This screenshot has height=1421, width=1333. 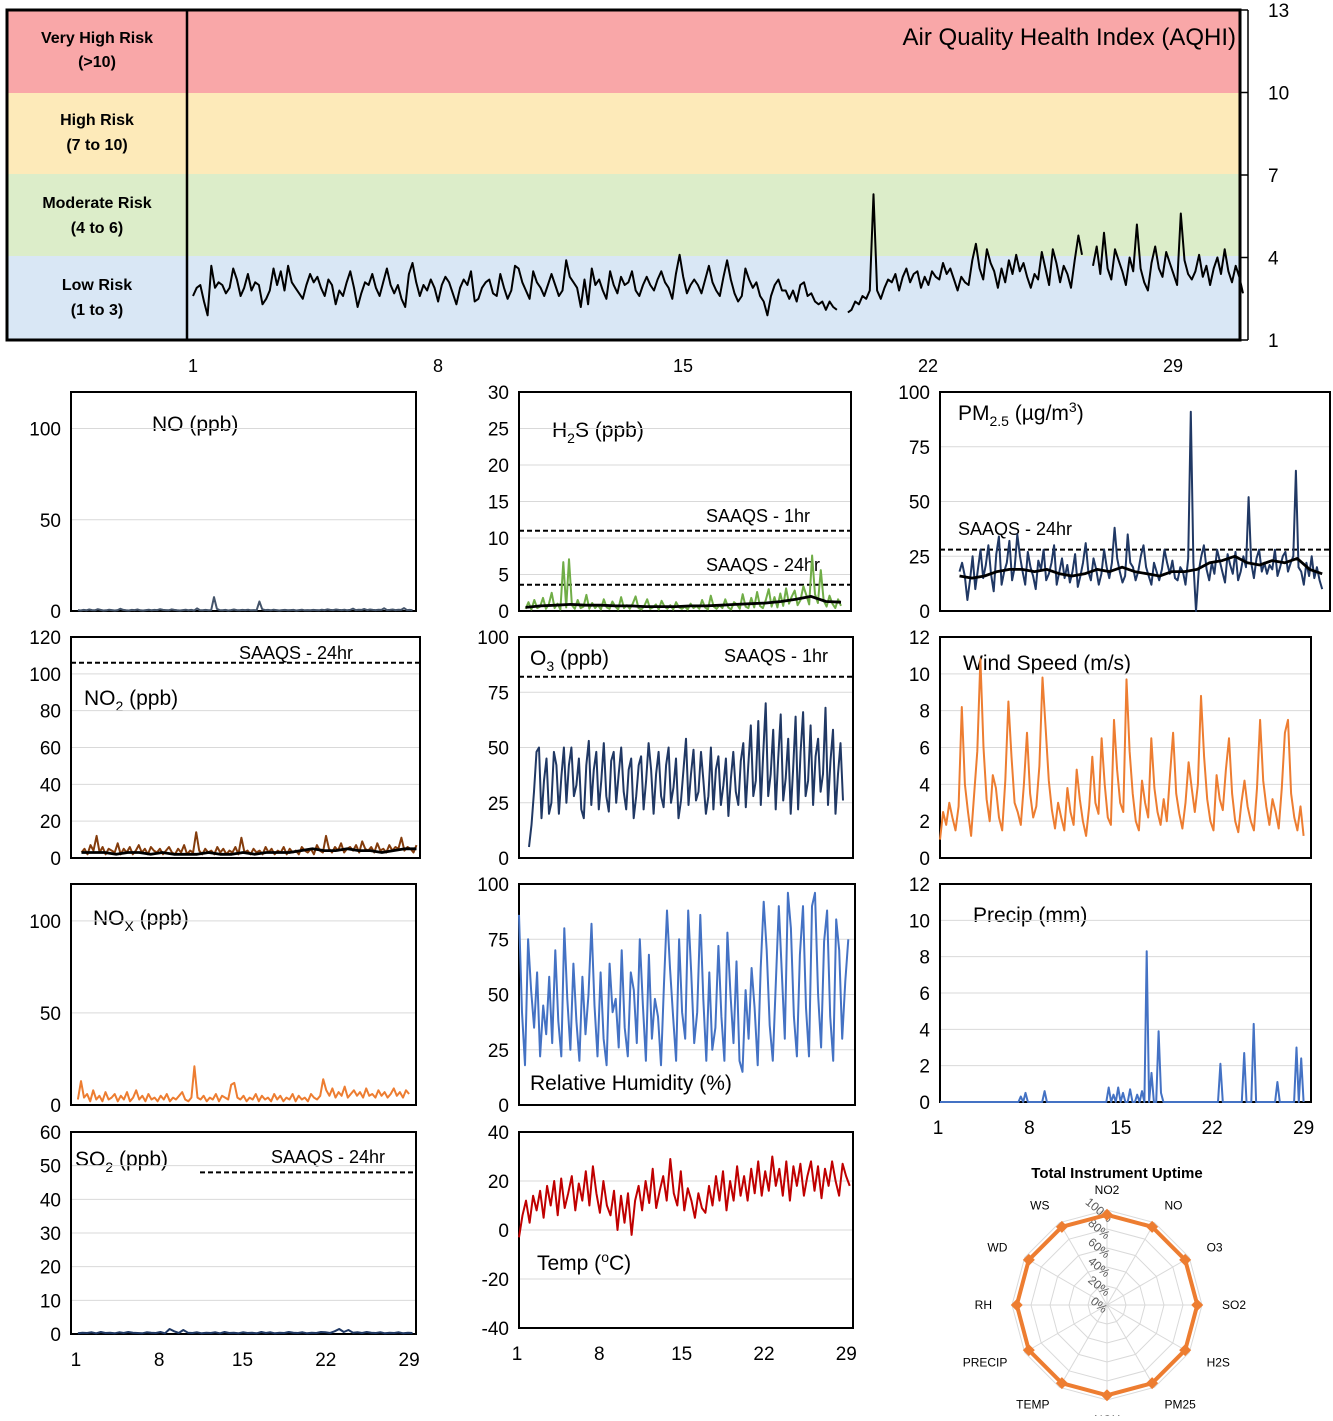 I want to click on so2-series-line, so click(x=245, y=1331).